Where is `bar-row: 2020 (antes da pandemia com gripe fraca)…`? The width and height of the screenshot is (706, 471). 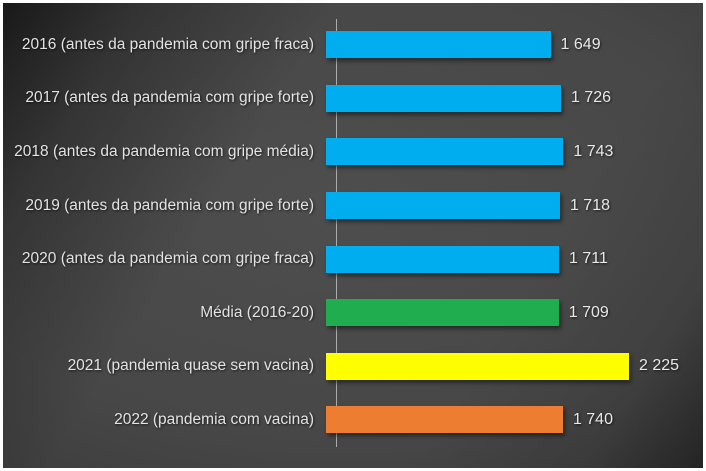 bar-row: 2020 (antes da pandemia com gripe fraca)… is located at coordinates (353, 259).